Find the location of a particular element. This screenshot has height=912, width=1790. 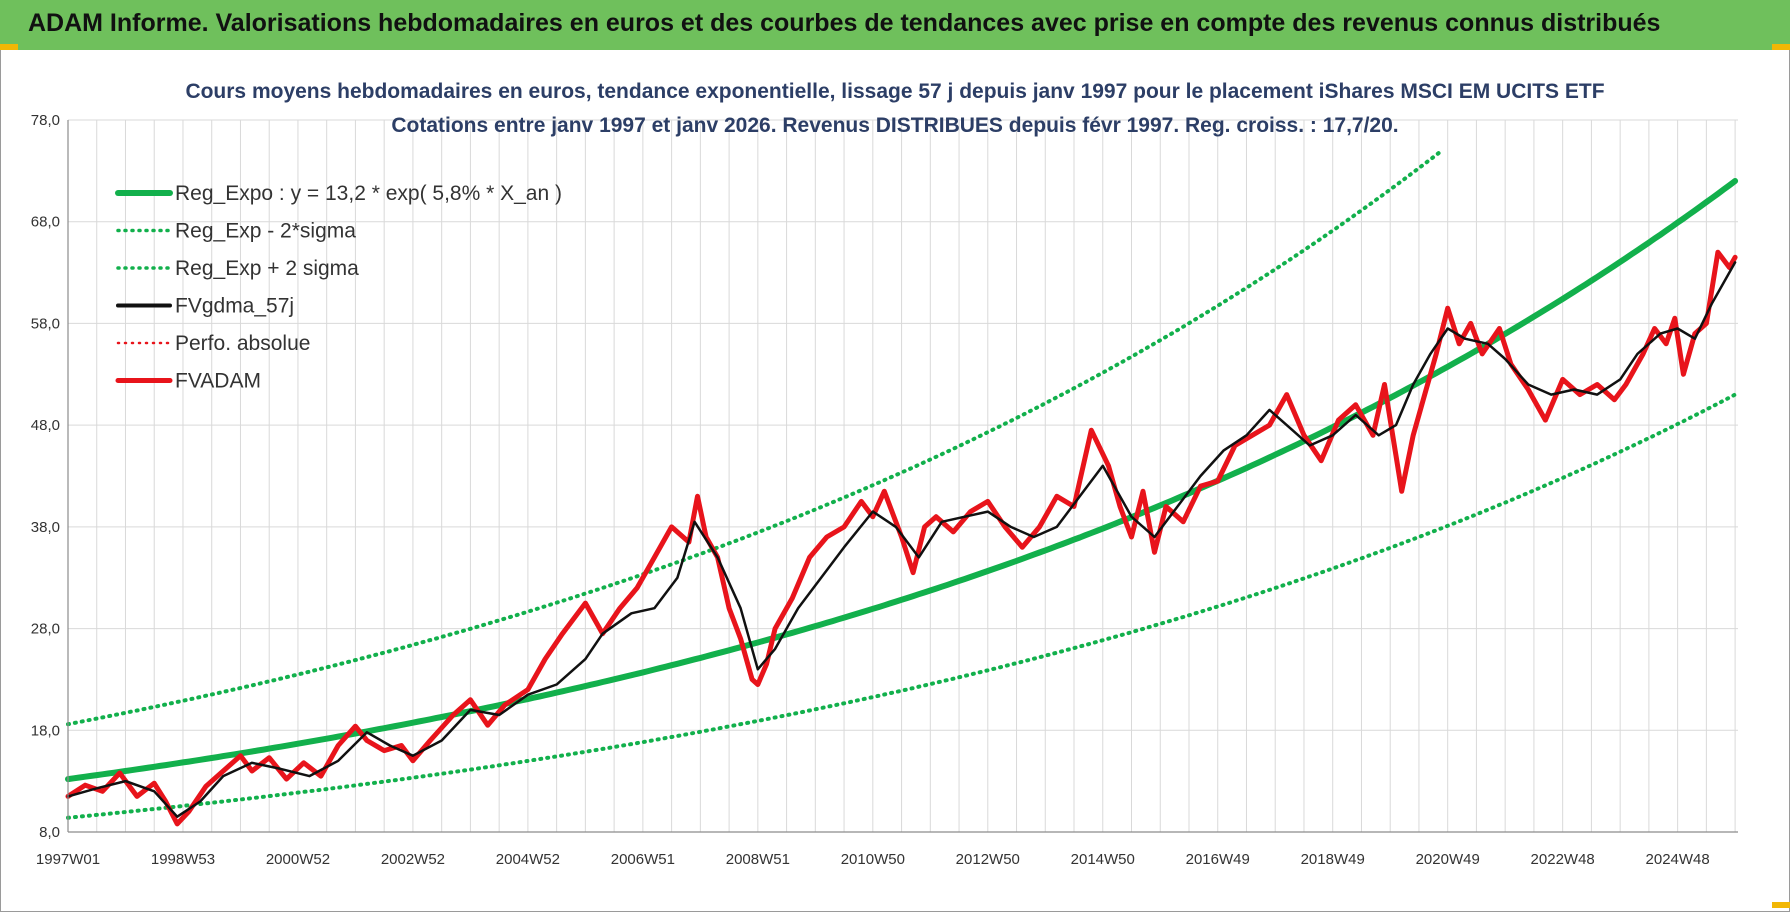

x-tick-label: 2020W49 is located at coordinates (1448, 859).